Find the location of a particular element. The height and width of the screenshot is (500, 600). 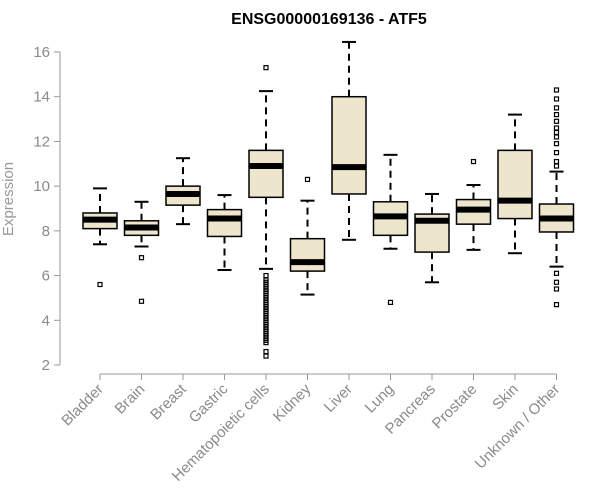

box-brain is located at coordinates (141, 252).